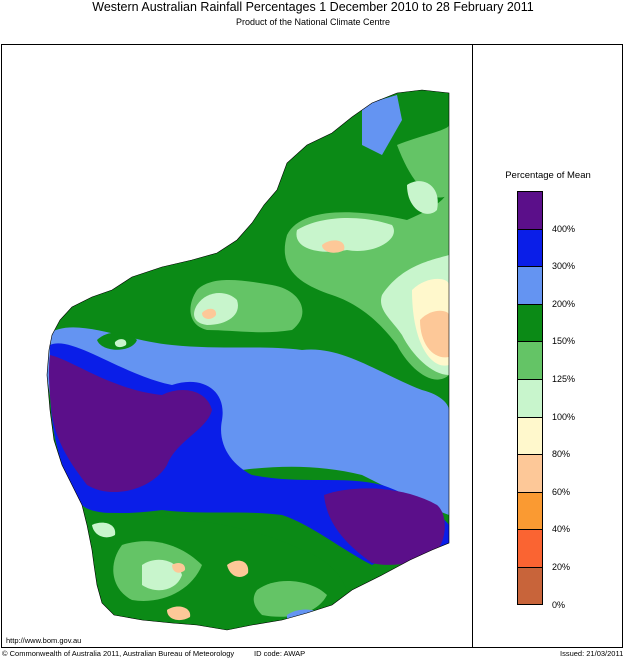 The height and width of the screenshot is (658, 626). I want to click on legend-label: 20%, so click(561, 567).